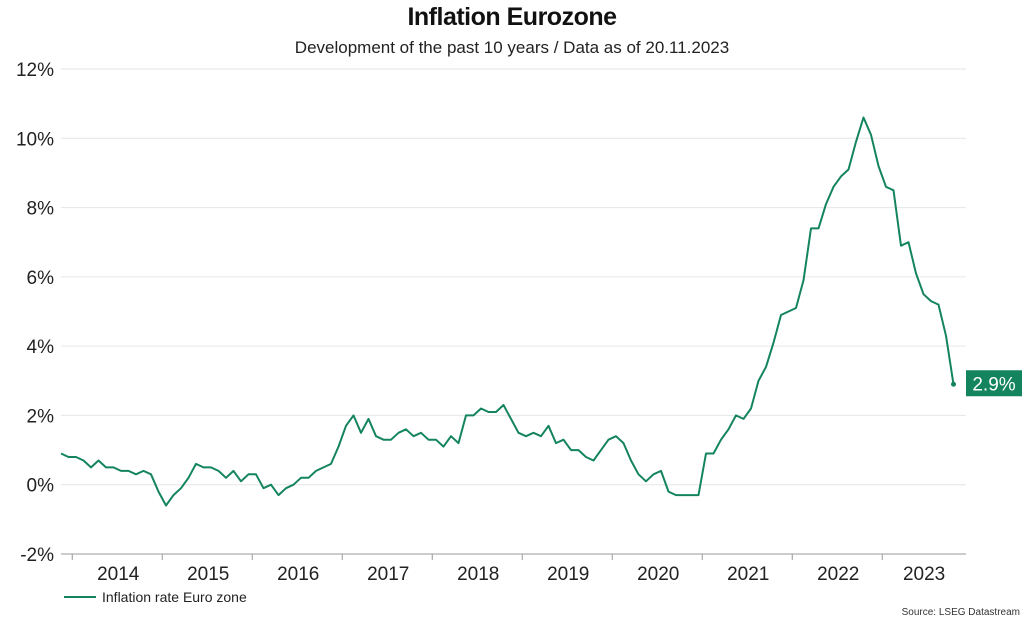  What do you see at coordinates (568, 574) in the screenshot?
I see `x-tick-label: 2019` at bounding box center [568, 574].